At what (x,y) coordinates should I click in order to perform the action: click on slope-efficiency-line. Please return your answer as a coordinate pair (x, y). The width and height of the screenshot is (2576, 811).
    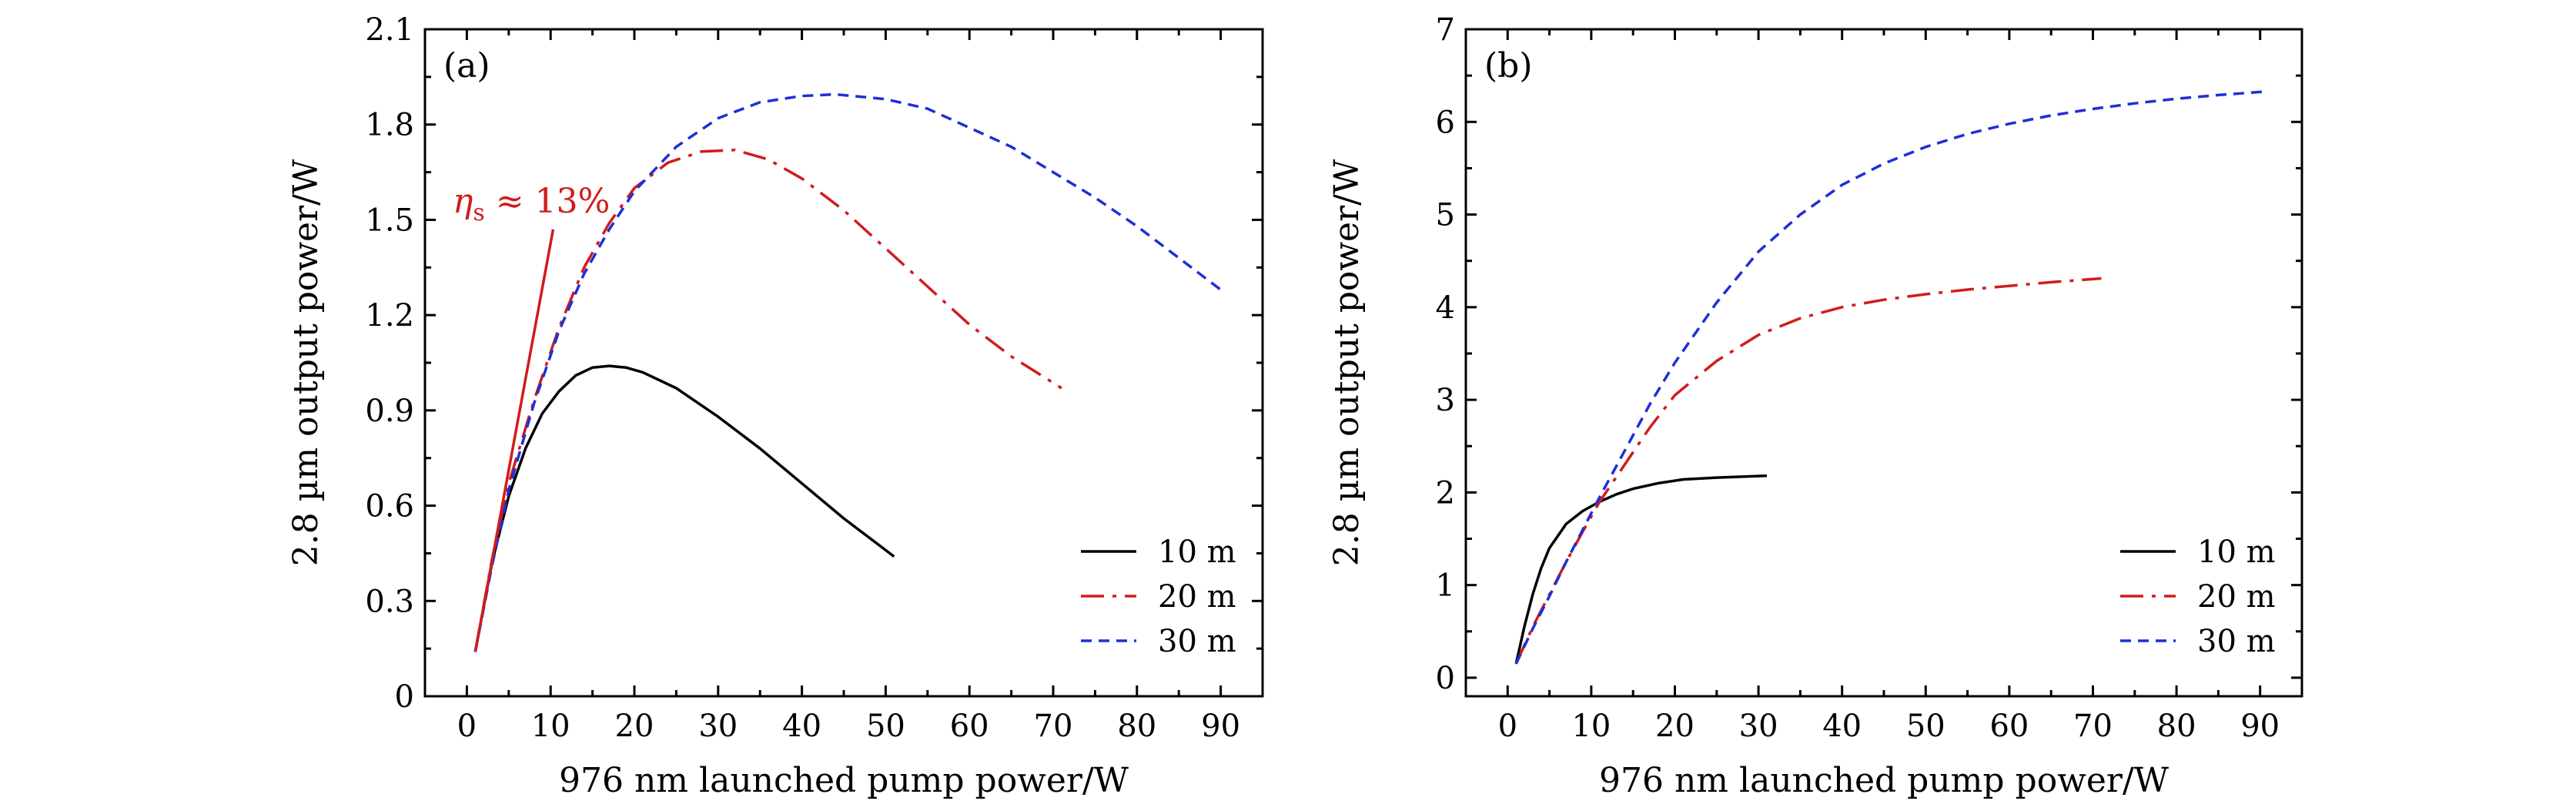
    Looking at the image, I should click on (514, 440).